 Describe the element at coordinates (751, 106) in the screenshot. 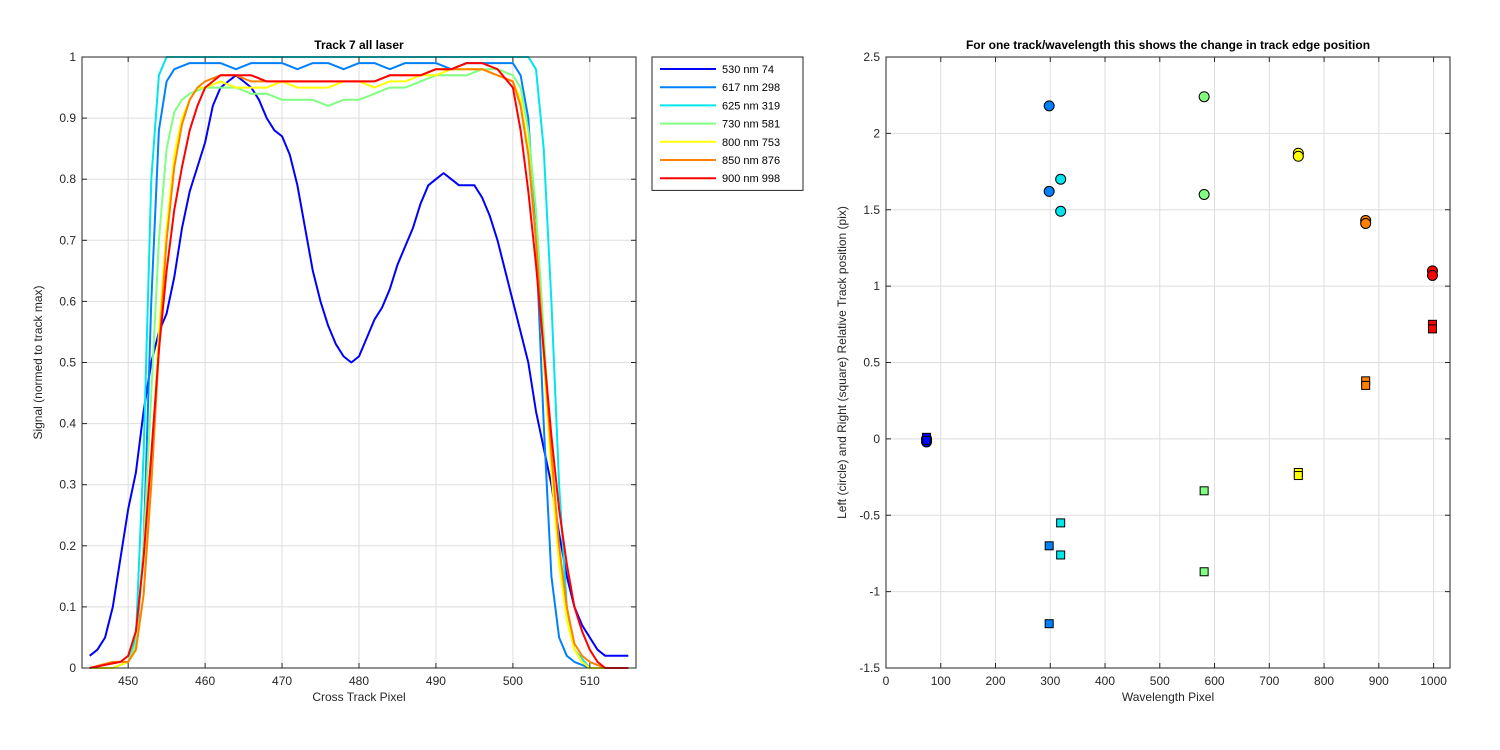

I see `legend-entry: 625 nm 319` at that location.